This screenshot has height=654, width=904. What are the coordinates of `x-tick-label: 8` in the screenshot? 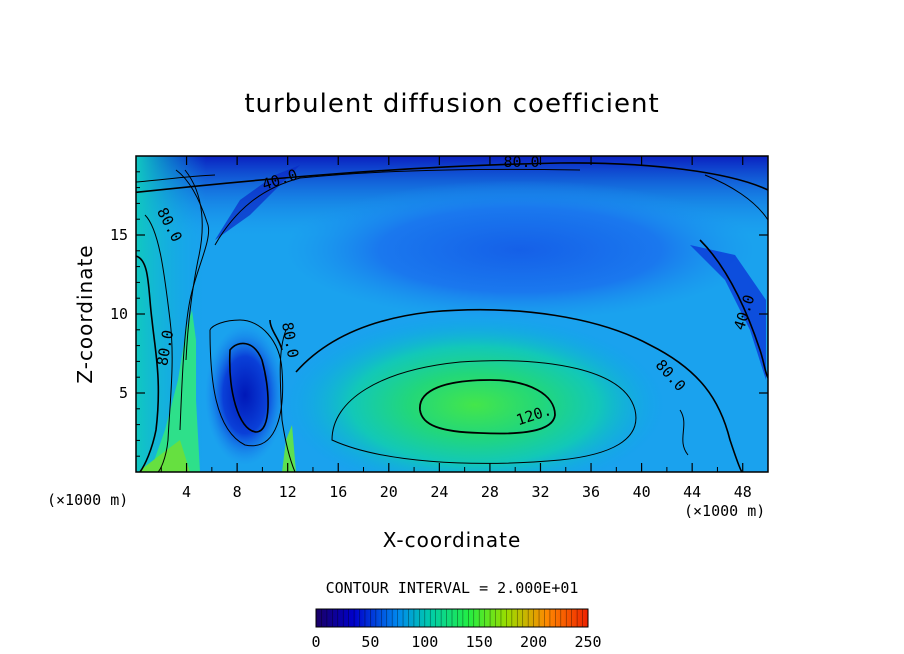 It's located at (237, 492).